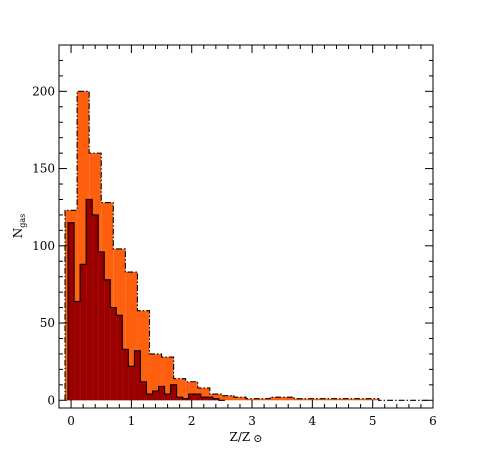  I want to click on y-axis-title: Ngas, so click(19, 226).